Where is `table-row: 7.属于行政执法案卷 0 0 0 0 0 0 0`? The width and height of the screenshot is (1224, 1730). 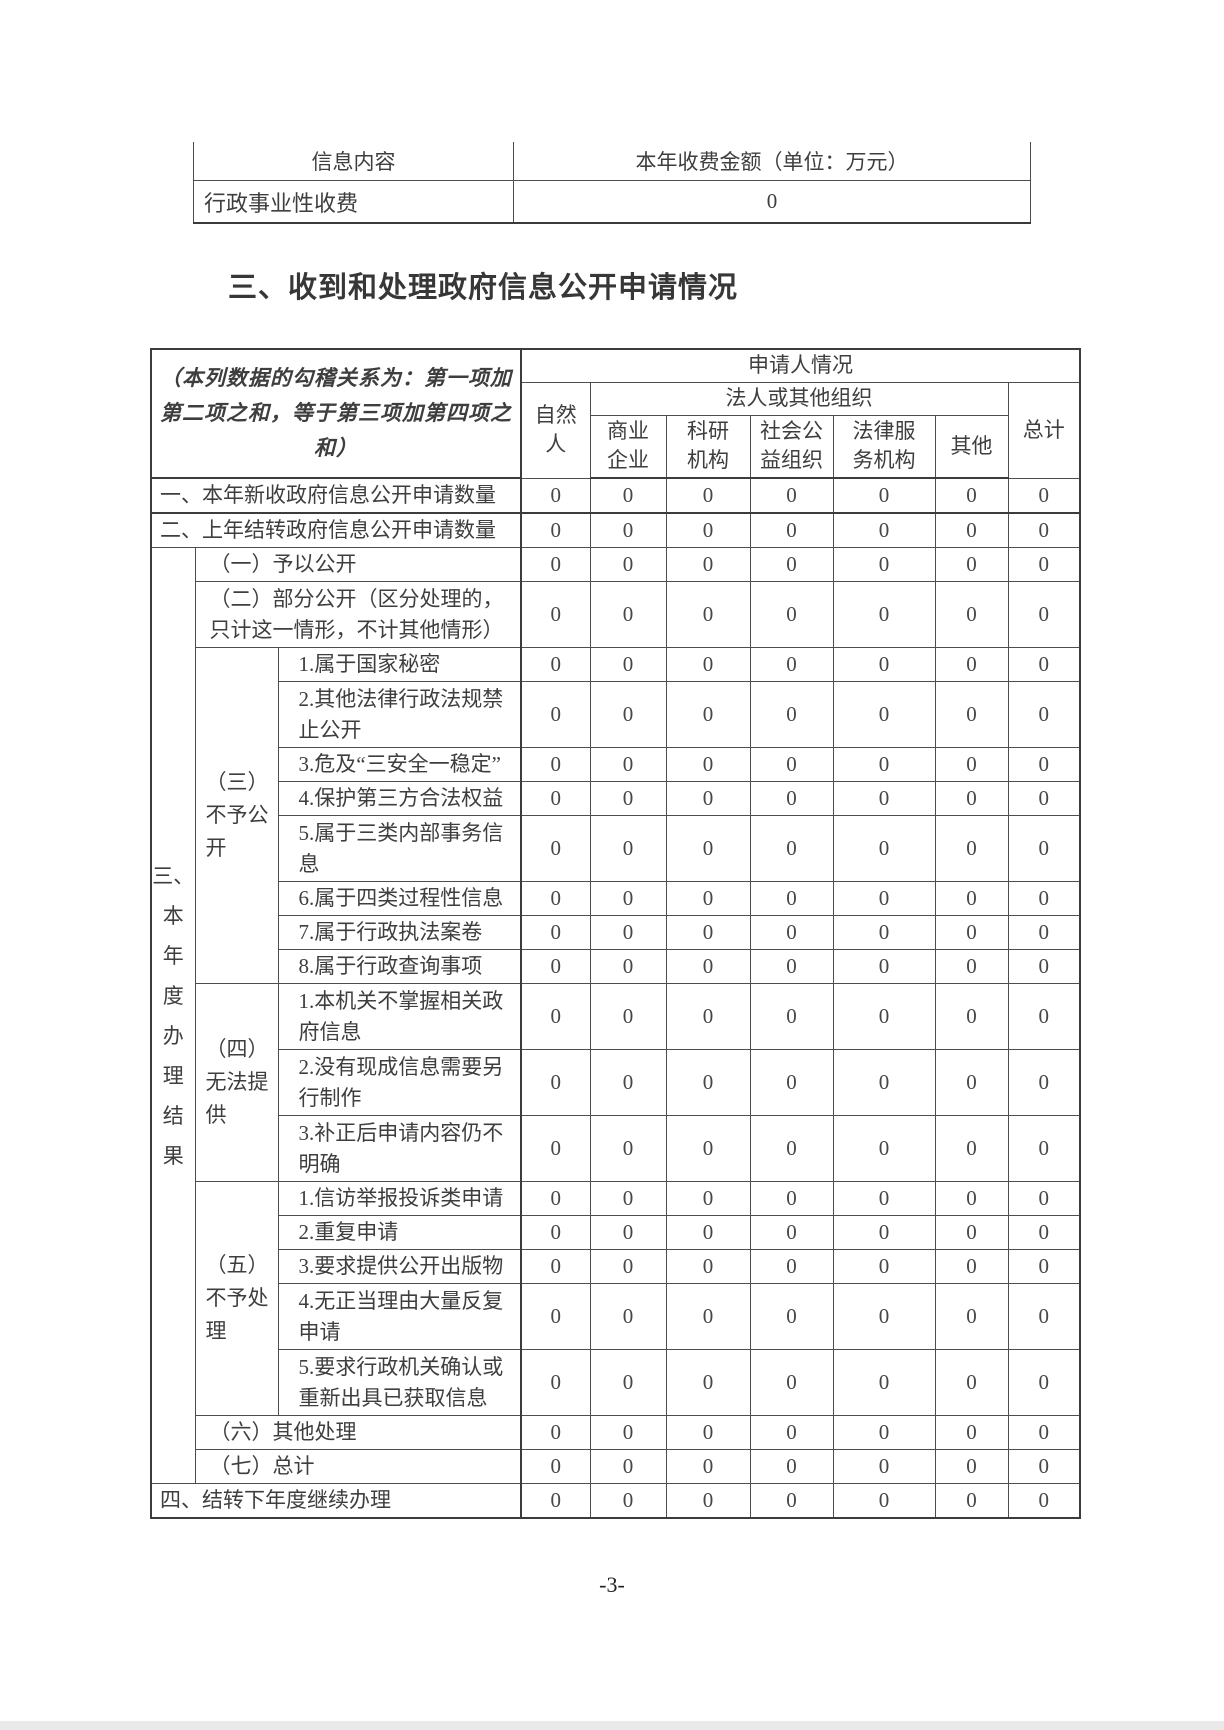 table-row: 7.属于行政执法案卷 0 0 0 0 0 0 0 is located at coordinates (616, 932).